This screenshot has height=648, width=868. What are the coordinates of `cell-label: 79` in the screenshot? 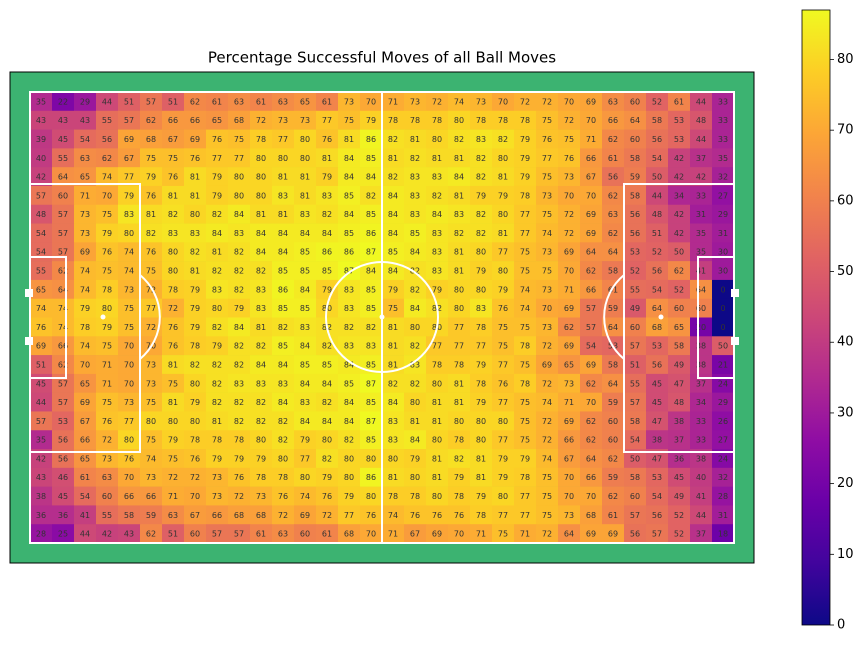 It's located at (327, 177).